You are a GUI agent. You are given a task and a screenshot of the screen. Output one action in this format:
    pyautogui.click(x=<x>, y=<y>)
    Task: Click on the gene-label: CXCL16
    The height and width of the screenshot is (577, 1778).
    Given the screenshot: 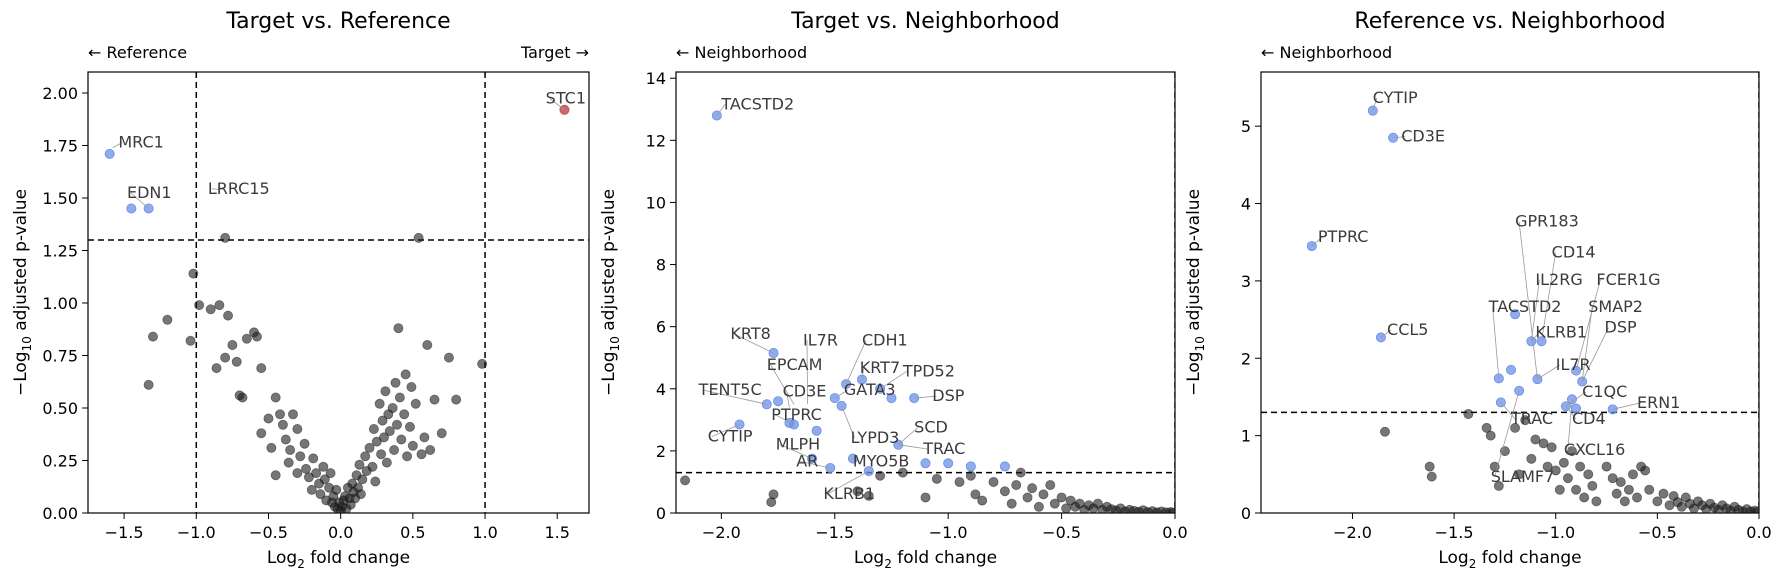 What is the action you would take?
    pyautogui.click(x=1594, y=449)
    